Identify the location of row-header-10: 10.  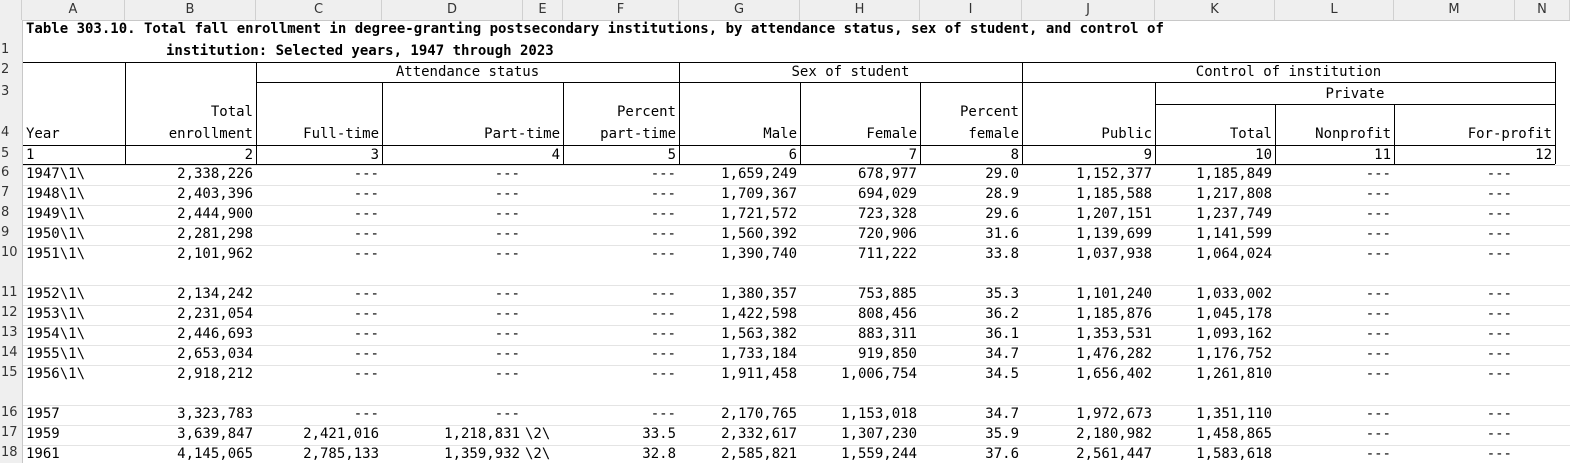
(9, 252).